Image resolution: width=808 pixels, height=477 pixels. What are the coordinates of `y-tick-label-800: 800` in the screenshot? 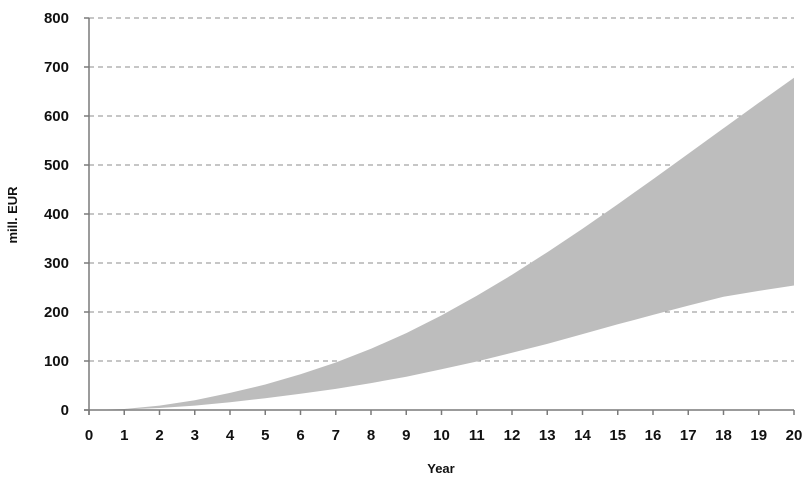 It's located at (56, 18).